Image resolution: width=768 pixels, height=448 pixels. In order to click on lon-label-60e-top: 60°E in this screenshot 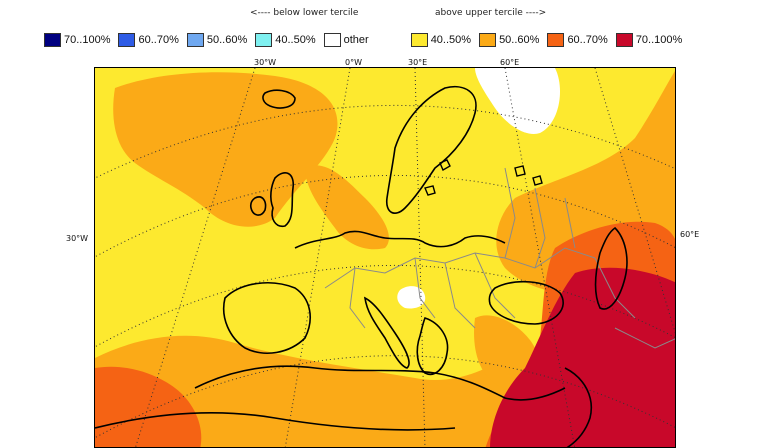, I will do `click(510, 62)`.